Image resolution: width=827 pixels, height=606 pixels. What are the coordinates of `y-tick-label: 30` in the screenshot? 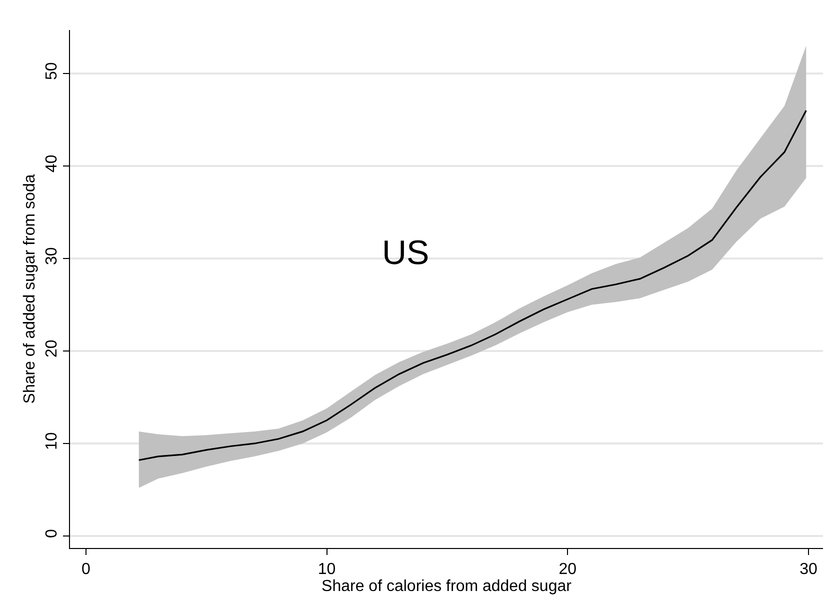 It's located at (52, 256).